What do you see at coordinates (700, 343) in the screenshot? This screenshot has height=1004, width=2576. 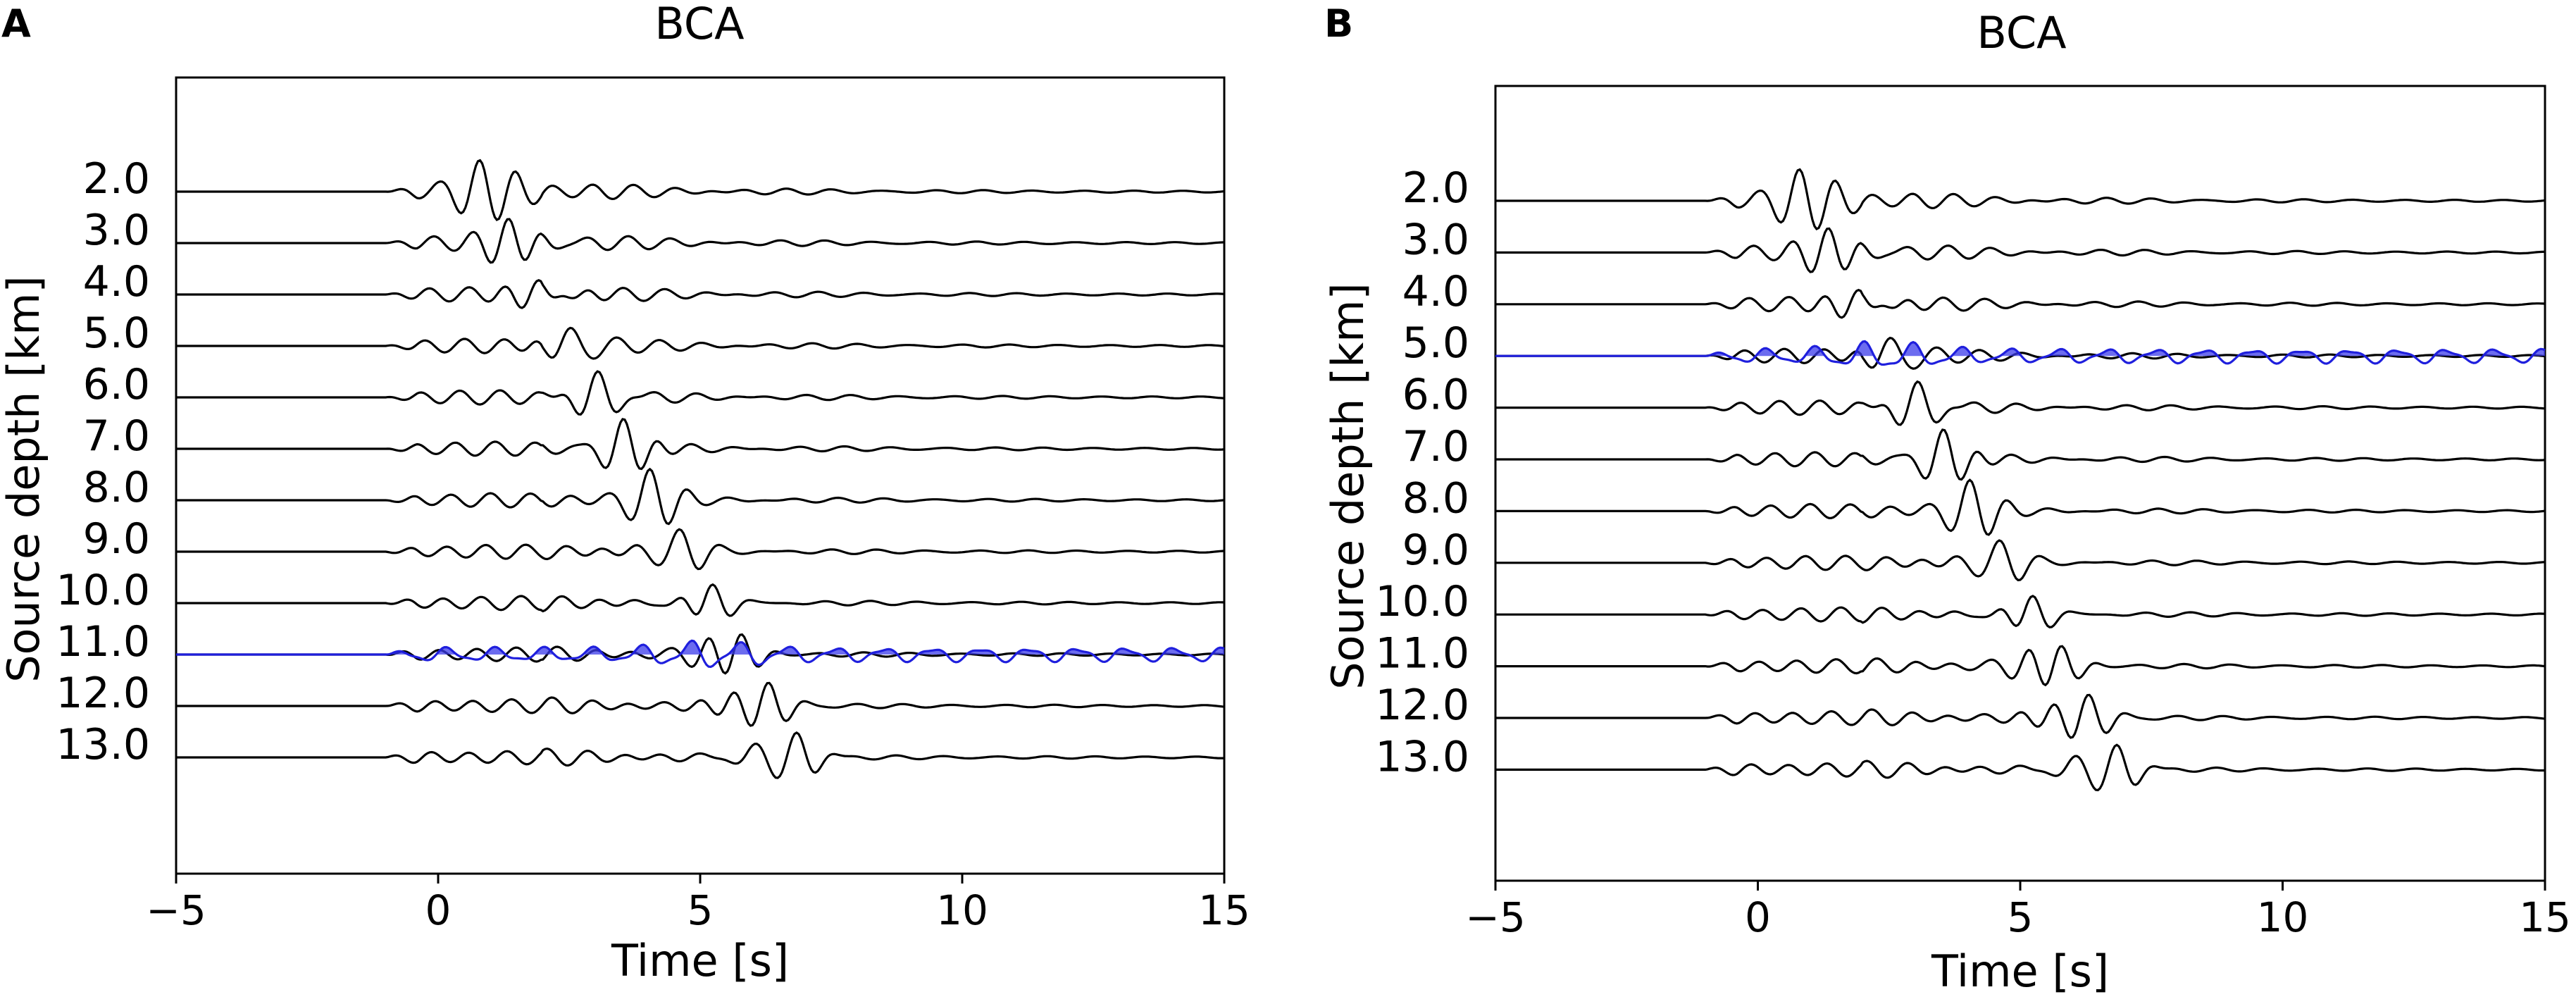 I see `synthetic-trace-5.0` at bounding box center [700, 343].